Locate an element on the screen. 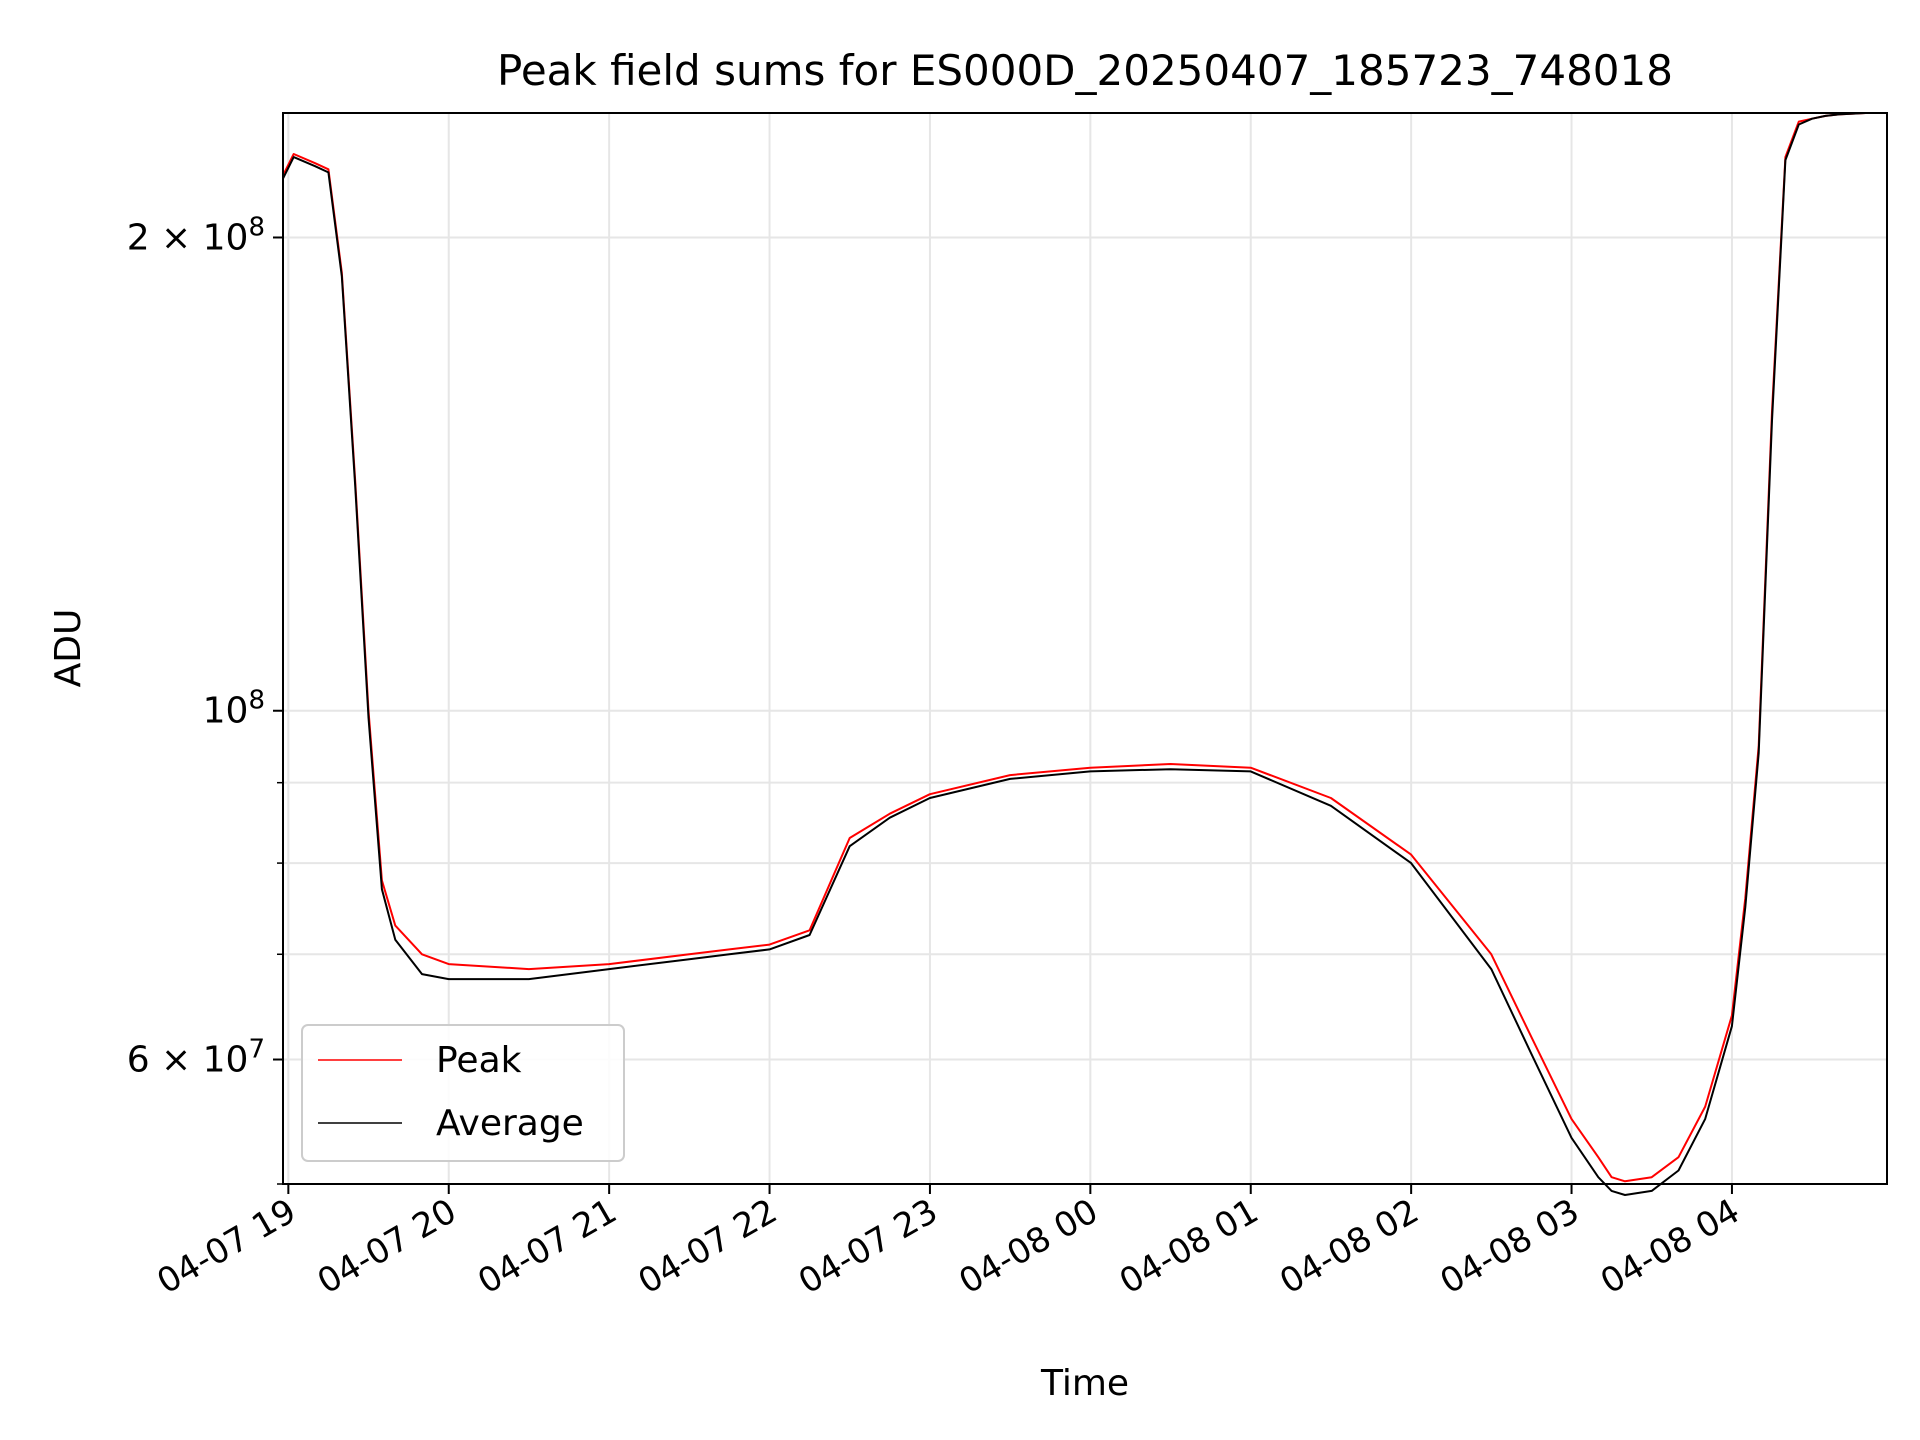  legend-peak-label: Peak is located at coordinates (479, 1060).